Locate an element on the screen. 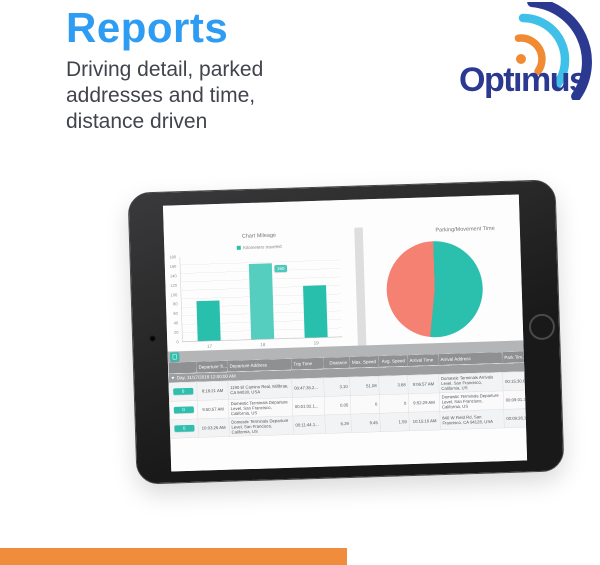  logo-wordmark: Optımus is located at coordinates (523, 80).